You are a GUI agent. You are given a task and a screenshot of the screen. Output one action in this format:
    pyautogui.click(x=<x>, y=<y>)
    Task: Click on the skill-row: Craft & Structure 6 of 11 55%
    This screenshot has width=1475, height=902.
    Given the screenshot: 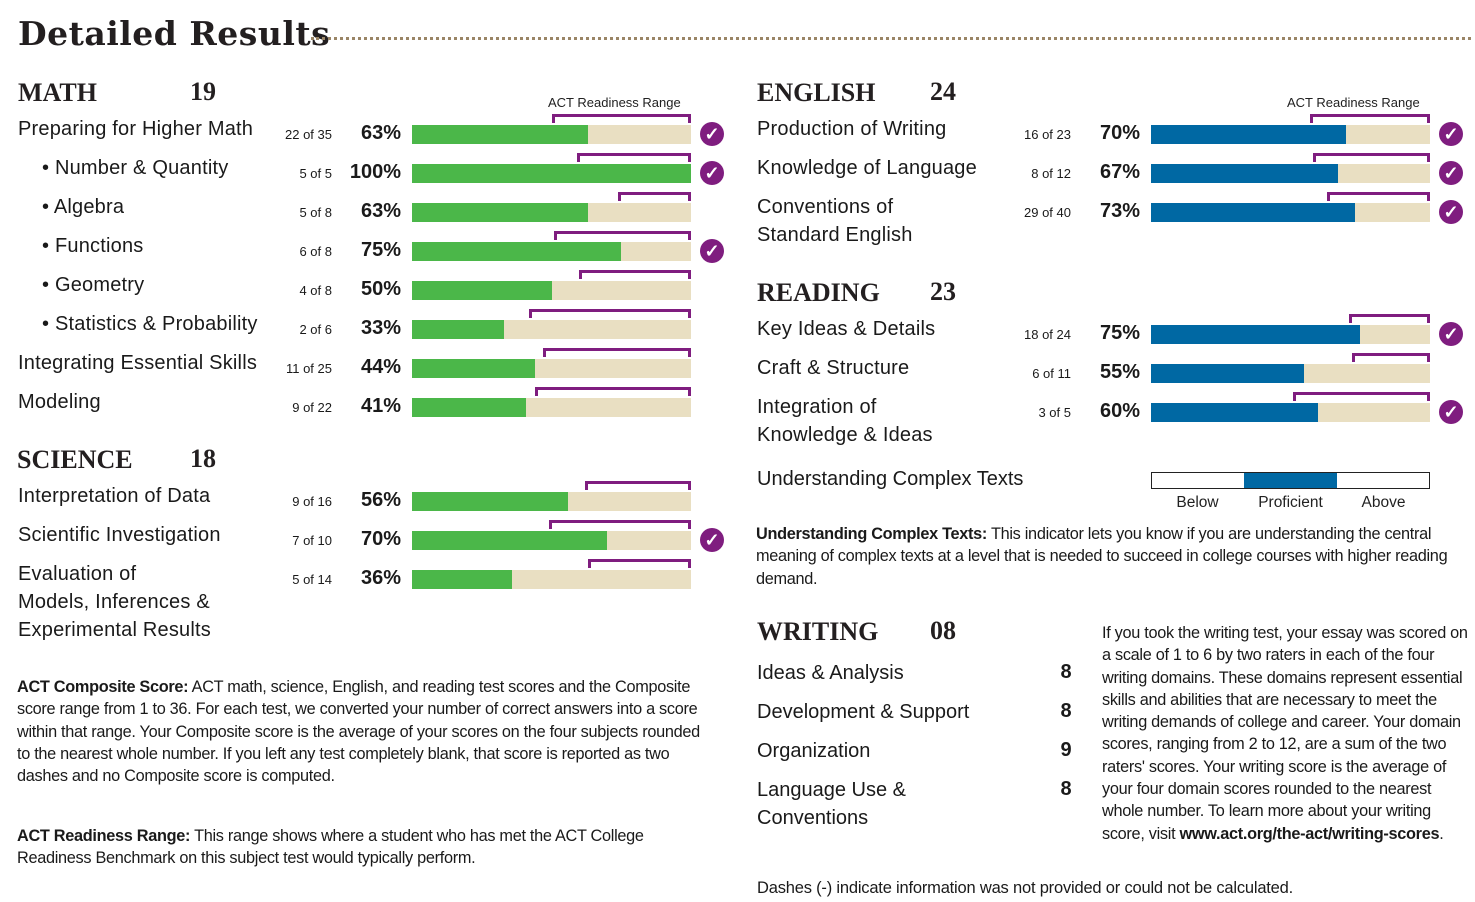 What is the action you would take?
    pyautogui.click(x=737, y=368)
    